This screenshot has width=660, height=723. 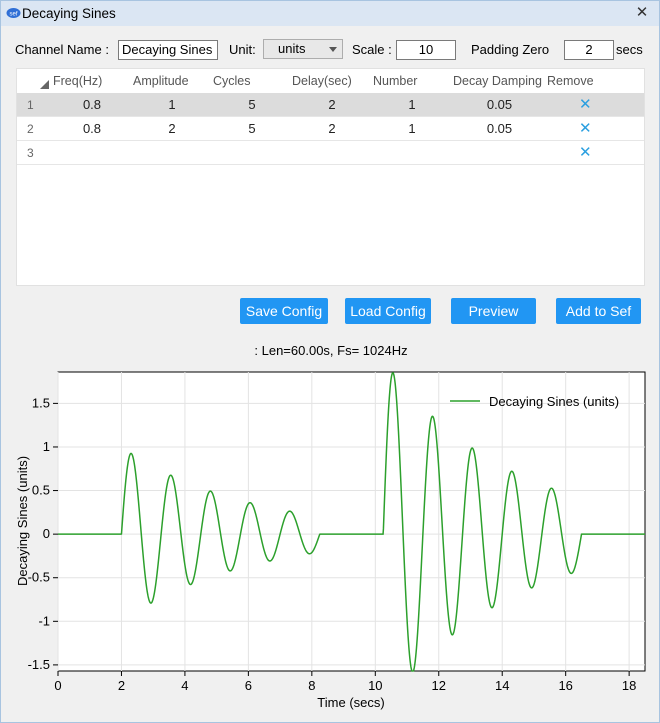 I want to click on row-number: 1, so click(x=30, y=105).